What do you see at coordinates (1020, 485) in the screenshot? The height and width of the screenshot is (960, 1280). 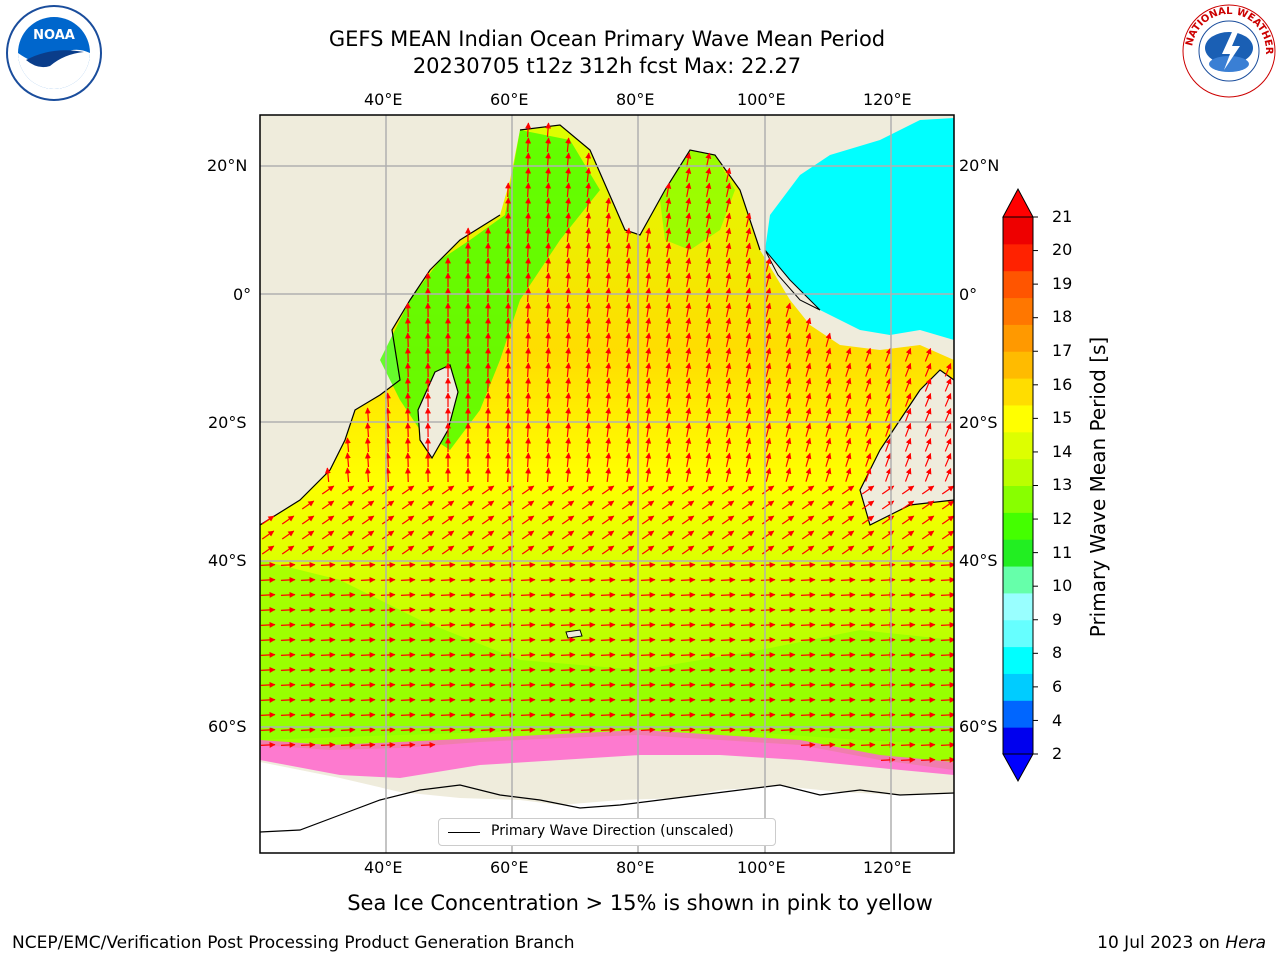 I see `colorbar` at bounding box center [1020, 485].